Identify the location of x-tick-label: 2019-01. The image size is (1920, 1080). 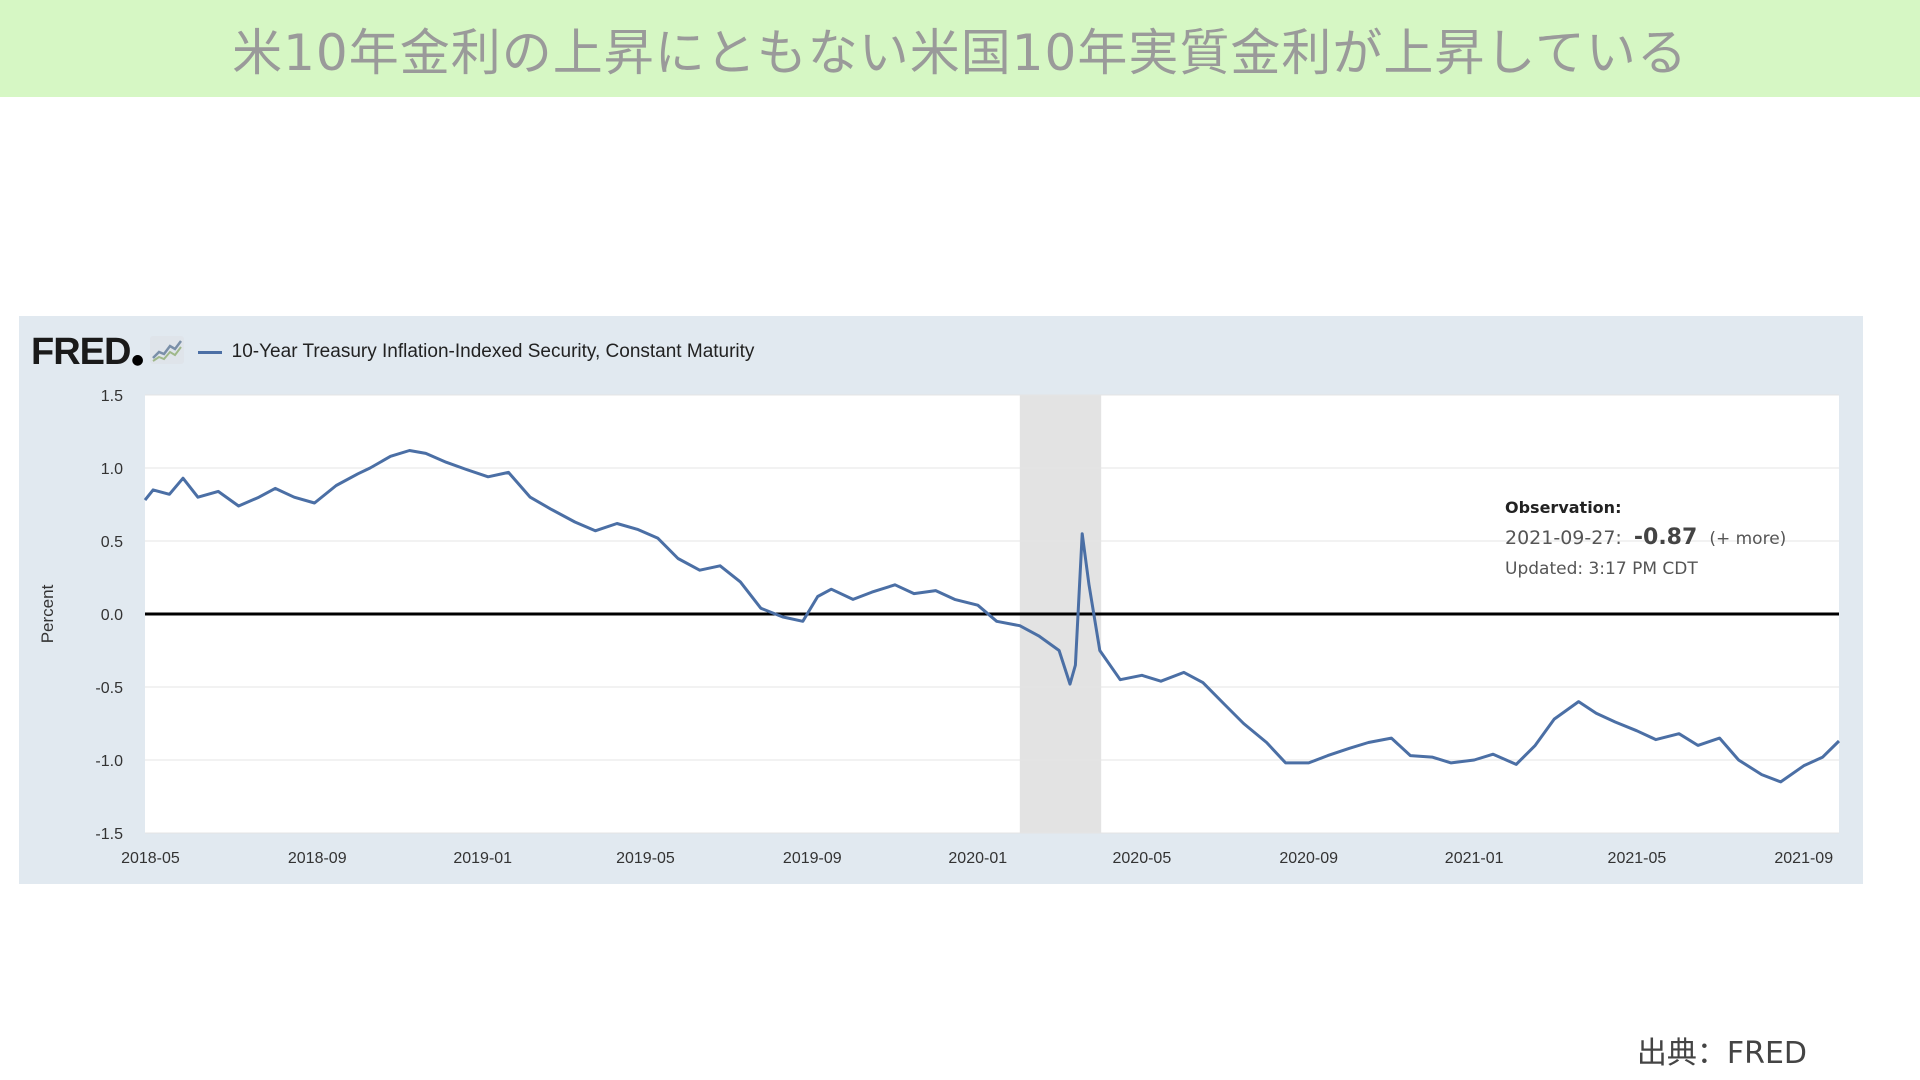
(482, 858).